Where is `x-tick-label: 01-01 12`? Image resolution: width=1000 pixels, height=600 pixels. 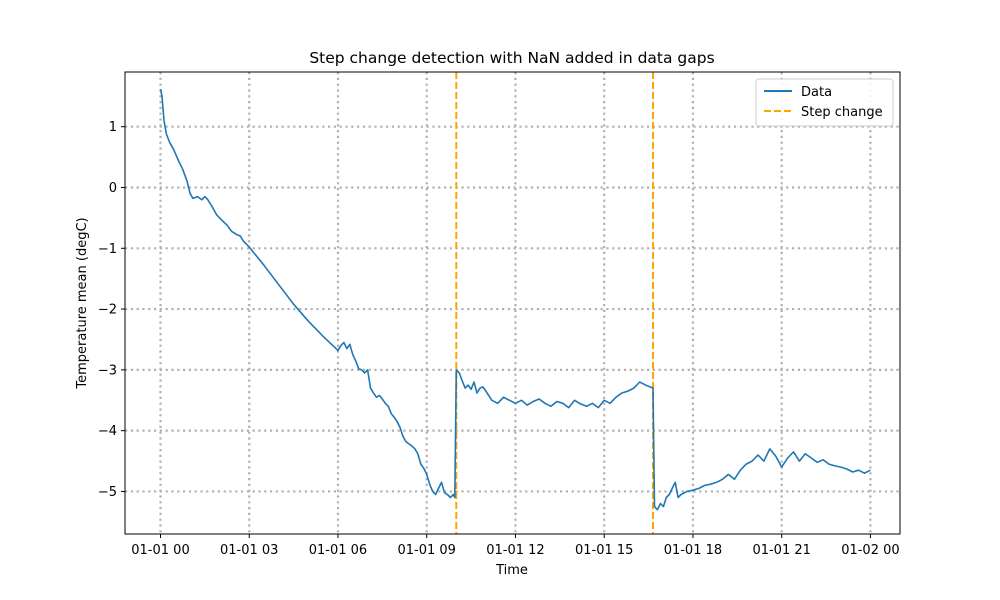
x-tick-label: 01-01 12 is located at coordinates (515, 550).